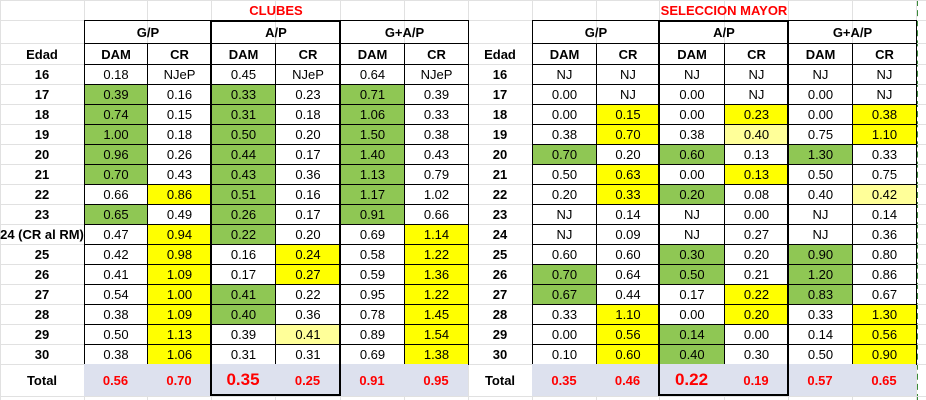 The width and height of the screenshot is (926, 400). Describe the element at coordinates (372, 354) in the screenshot. I see `table-cell: 0.69` at that location.